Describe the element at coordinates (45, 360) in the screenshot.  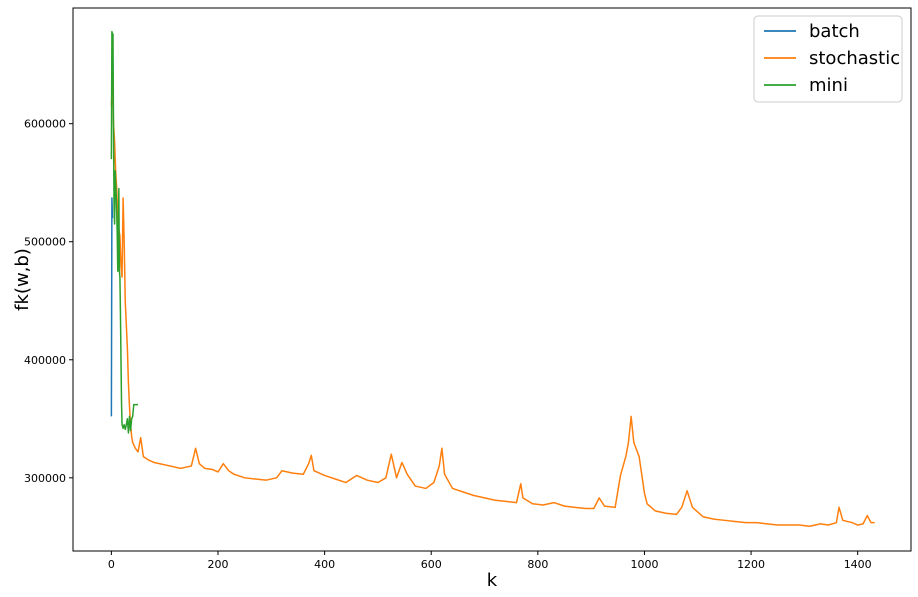
I see `y-tick-label: 400000` at that location.